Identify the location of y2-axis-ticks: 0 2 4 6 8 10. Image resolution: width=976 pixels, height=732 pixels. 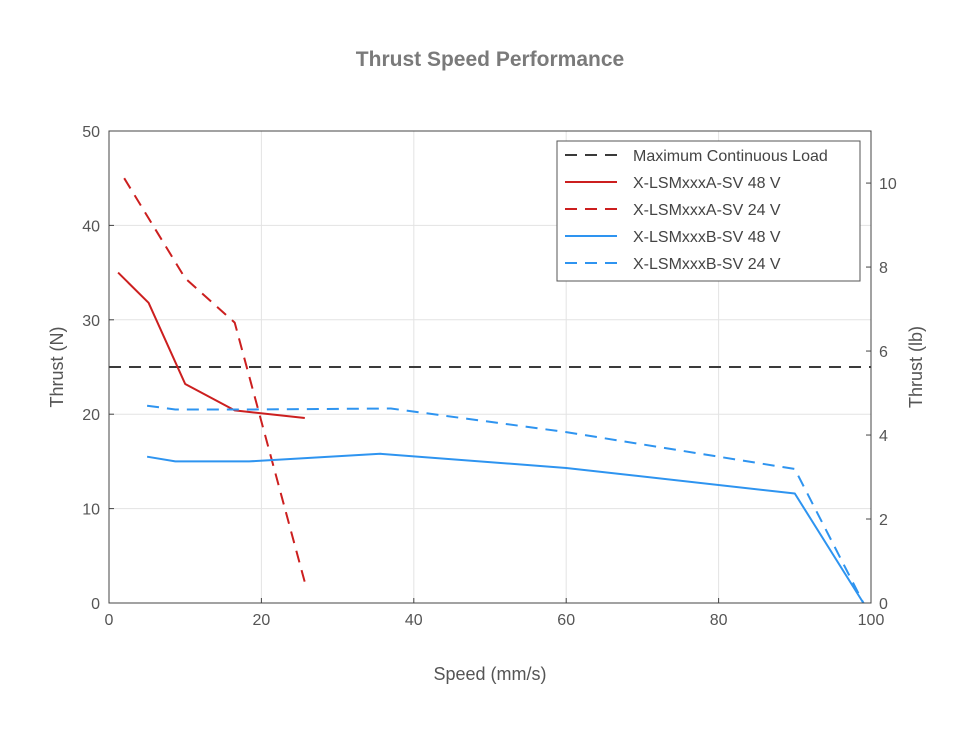
(881, 394).